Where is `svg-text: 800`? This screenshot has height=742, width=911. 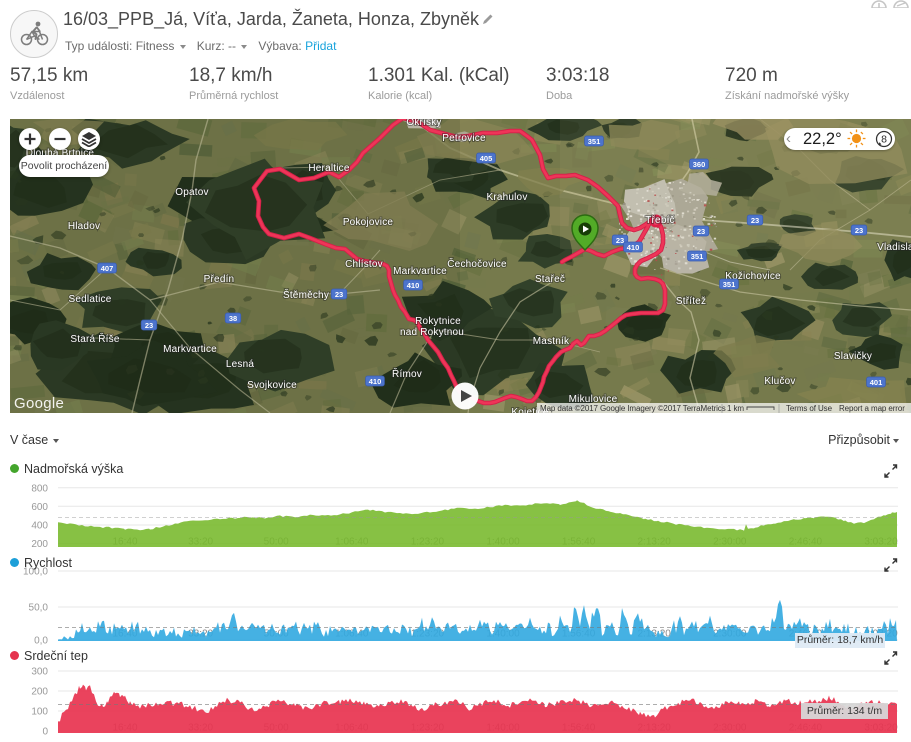 svg-text: 800 is located at coordinates (39, 488).